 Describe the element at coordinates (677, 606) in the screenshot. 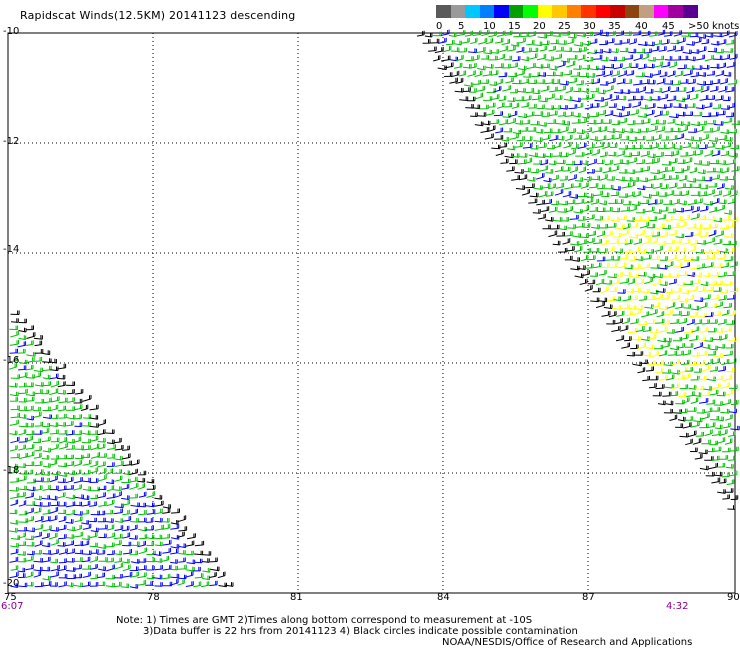

I see `time-right: 4:32` at that location.